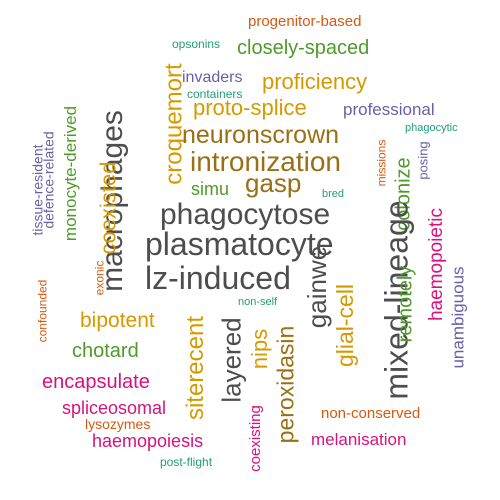 Image resolution: width=500 pixels, height=500 pixels. I want to click on word: progenitor-based, so click(305, 21).